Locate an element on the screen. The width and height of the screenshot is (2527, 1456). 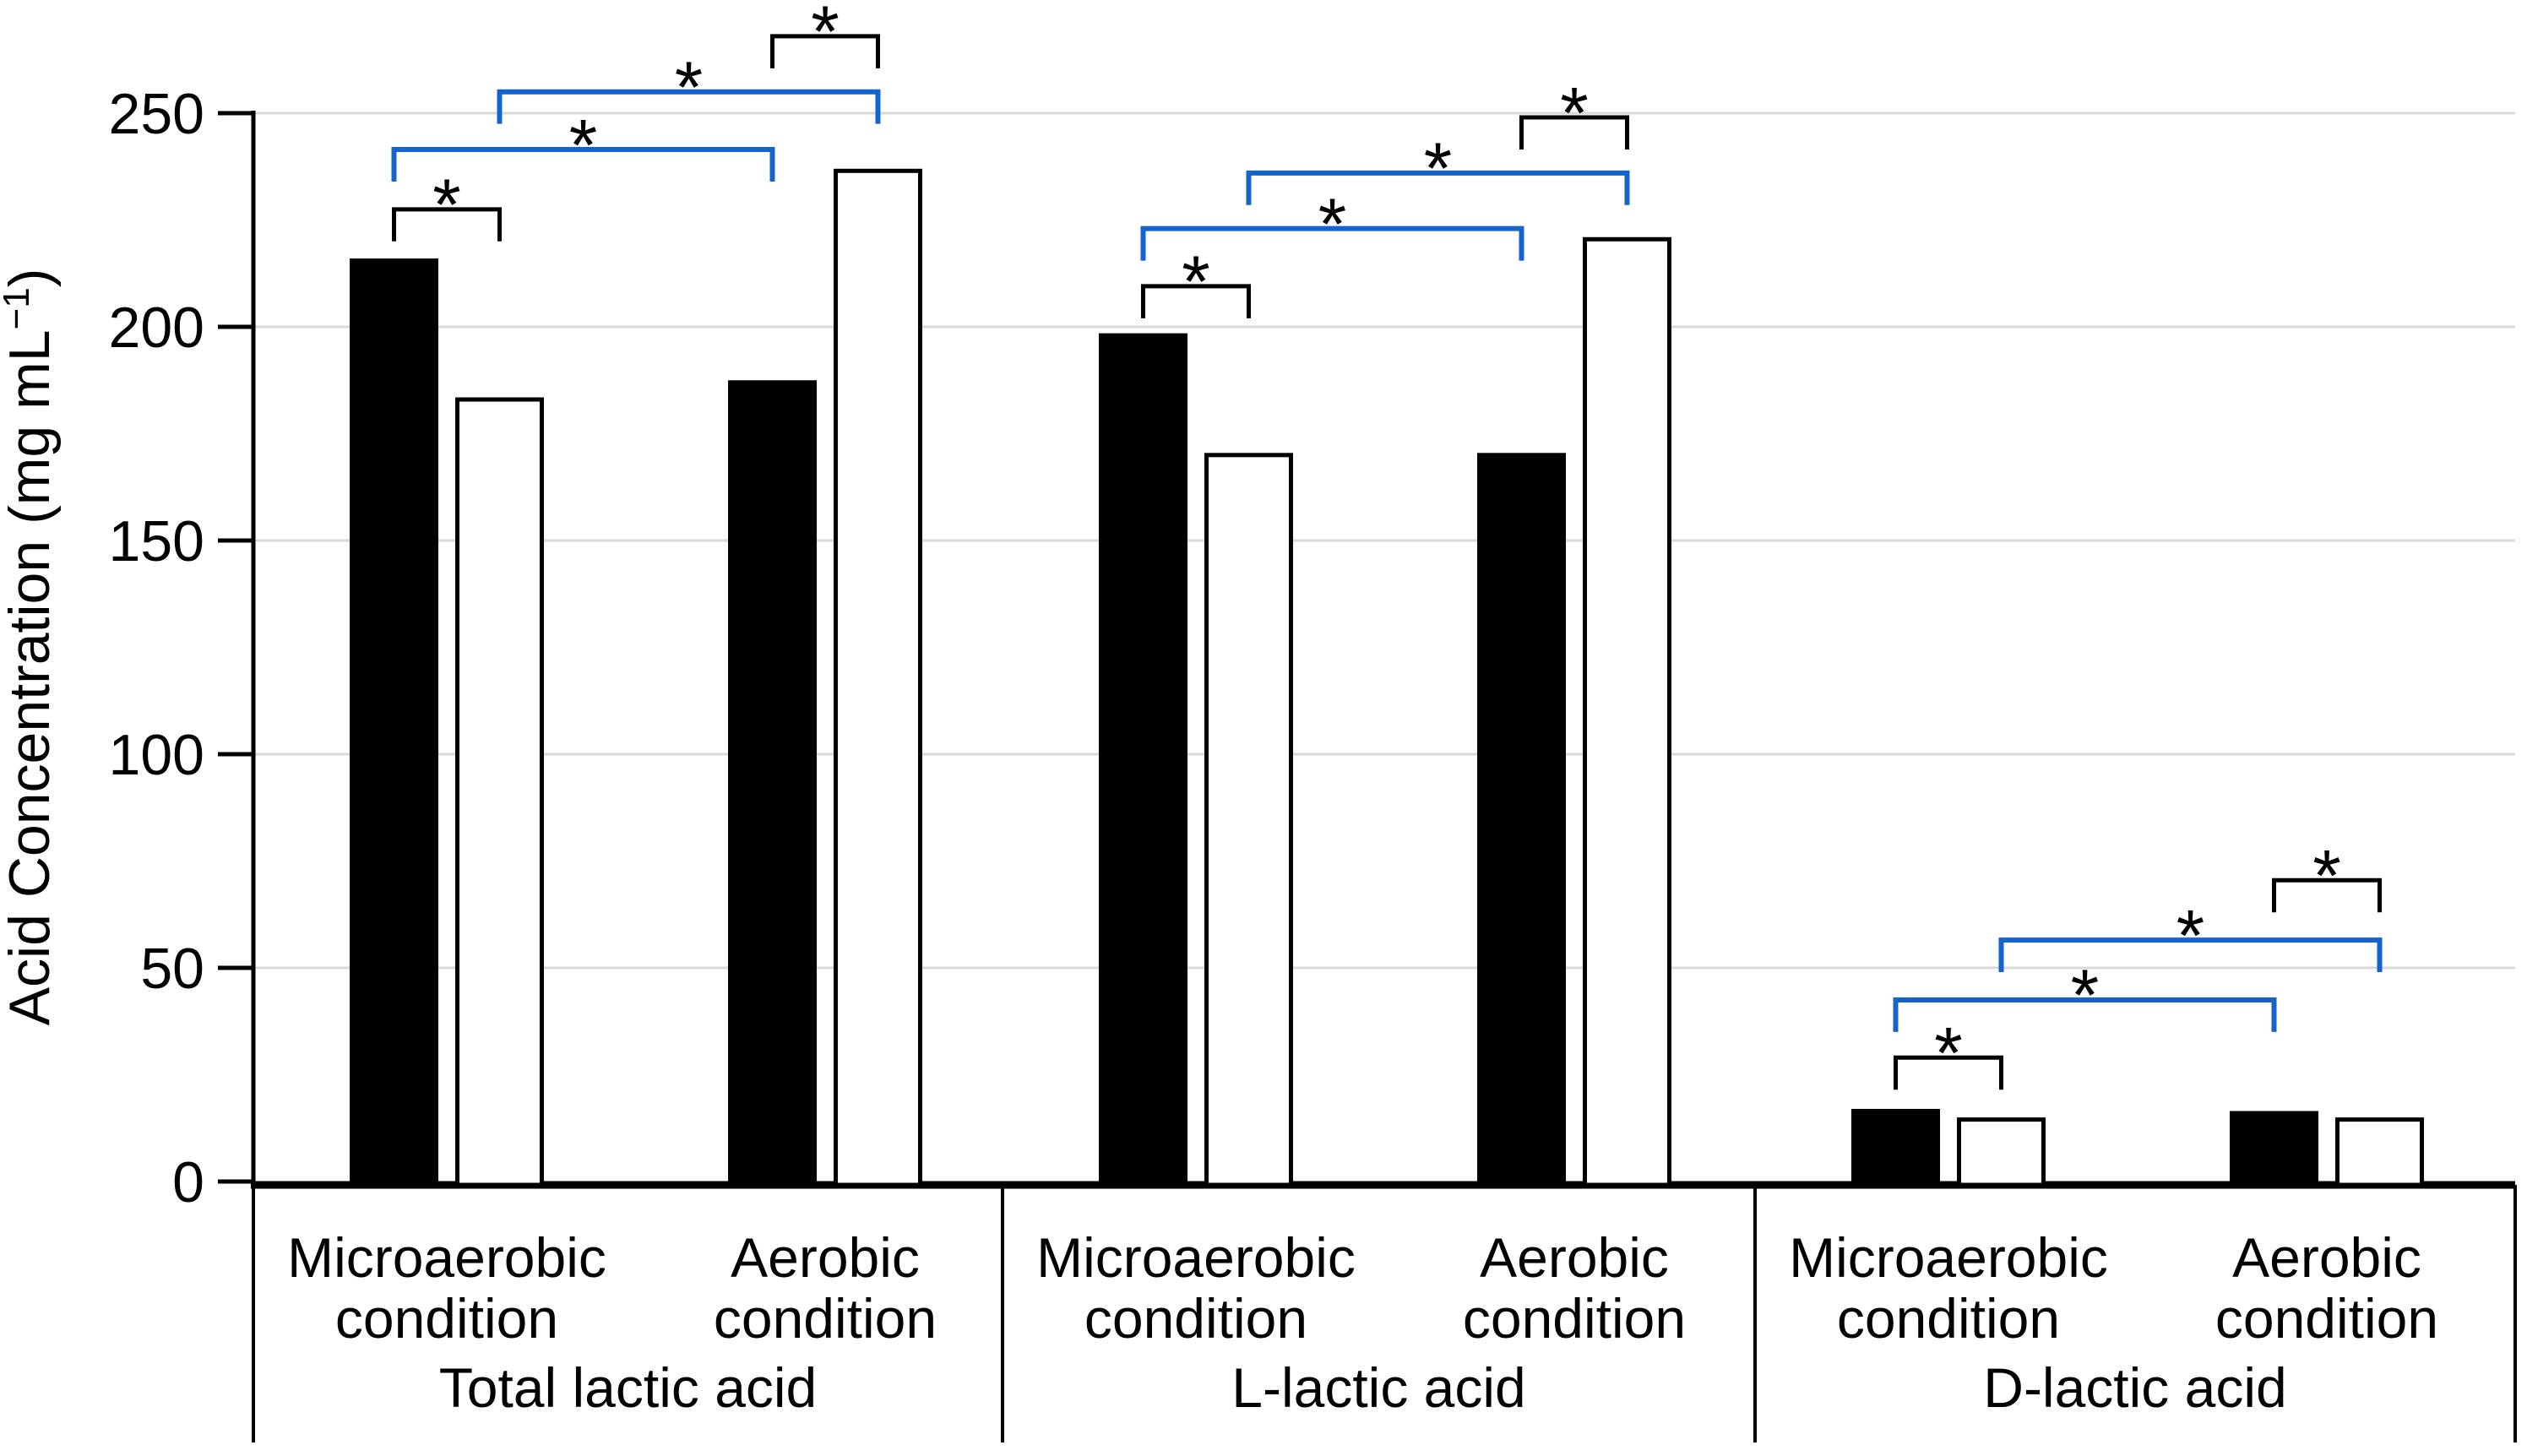
bar-total-lactic-acid-aerobic-condition-black is located at coordinates (773, 784).